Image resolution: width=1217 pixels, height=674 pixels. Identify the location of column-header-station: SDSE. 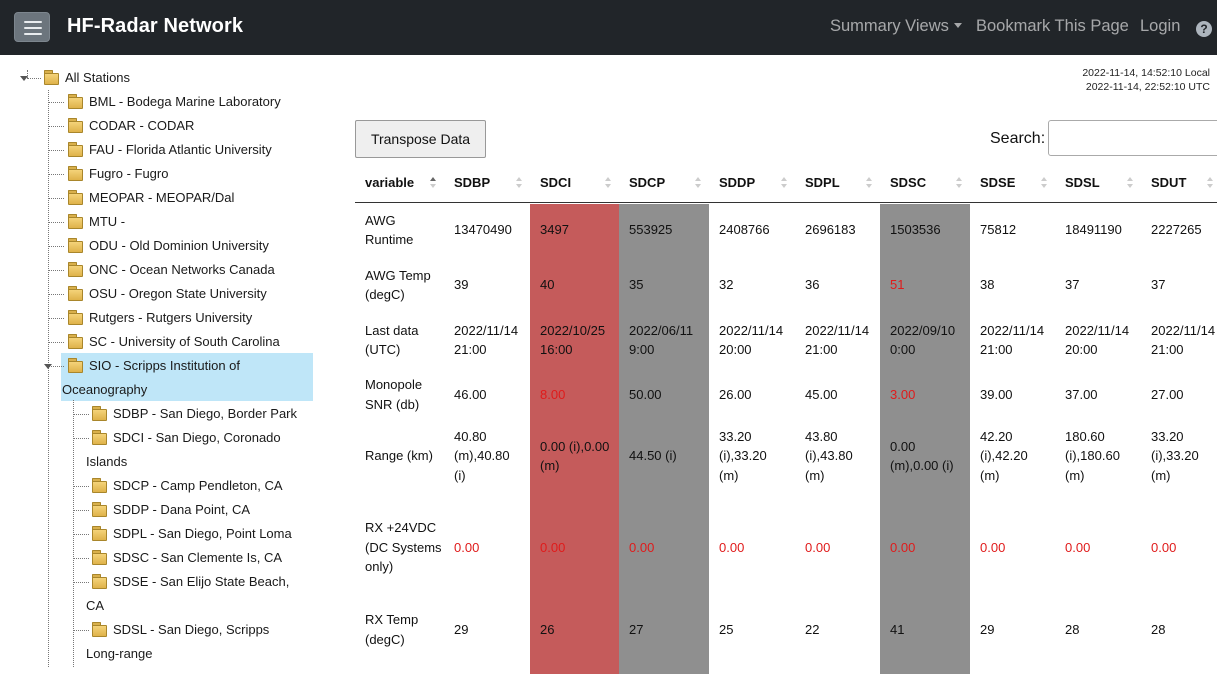
(1012, 184).